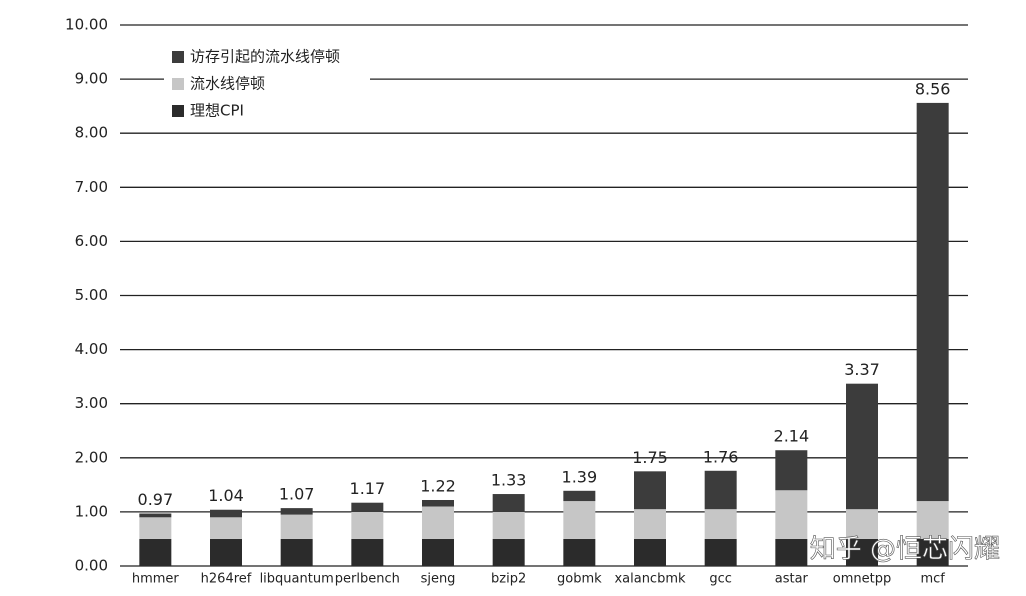 The height and width of the screenshot is (596, 1026). Describe the element at coordinates (265, 57) in the screenshot. I see `legend-label: 访存引起的流水线停顿` at that location.